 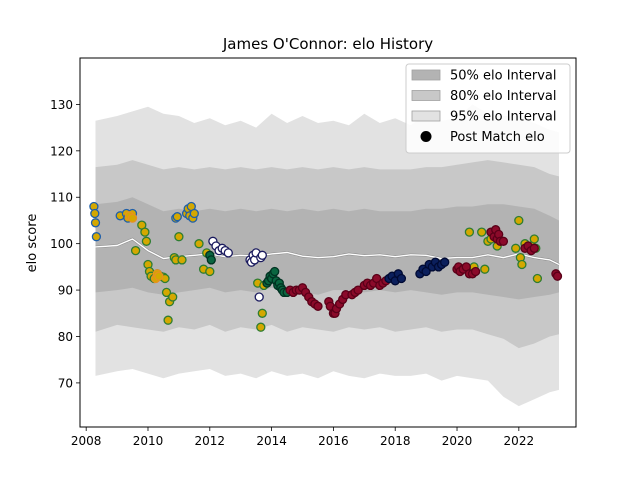 What do you see at coordinates (503, 76) in the screenshot?
I see `legend-label: 50% elo Interval` at bounding box center [503, 76].